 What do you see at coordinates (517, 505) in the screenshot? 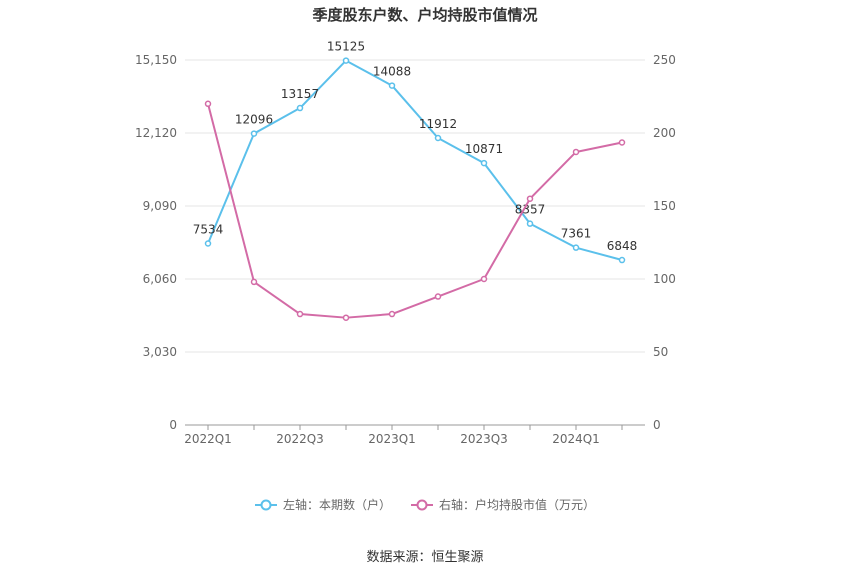
I see `legend-label-market-value: 右轴：户均持股市值（万元）` at bounding box center [517, 505].